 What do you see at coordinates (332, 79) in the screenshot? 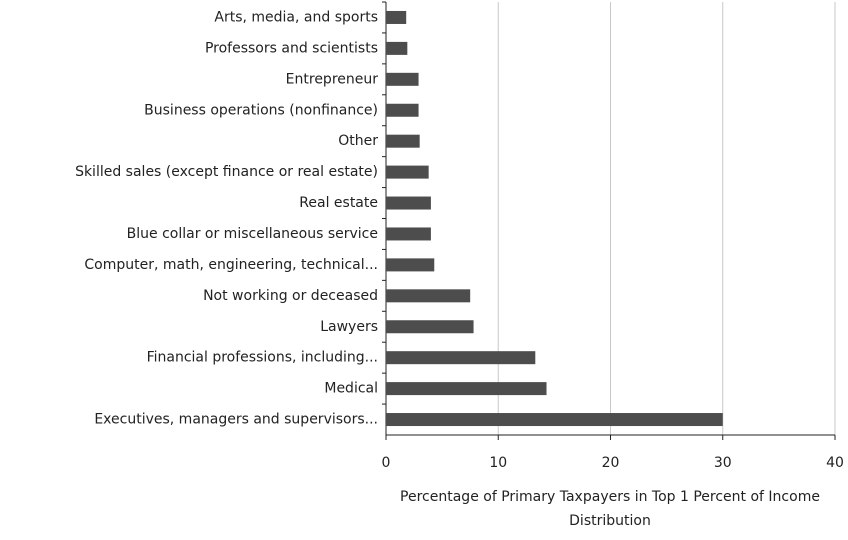
I see `y-tick-label: Entrepreneur` at bounding box center [332, 79].